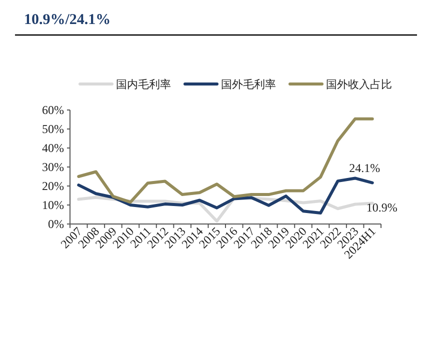 This screenshot has width=427, height=346. What do you see at coordinates (53, 186) in the screenshot?
I see `y-tick-label: 20%` at bounding box center [53, 186].